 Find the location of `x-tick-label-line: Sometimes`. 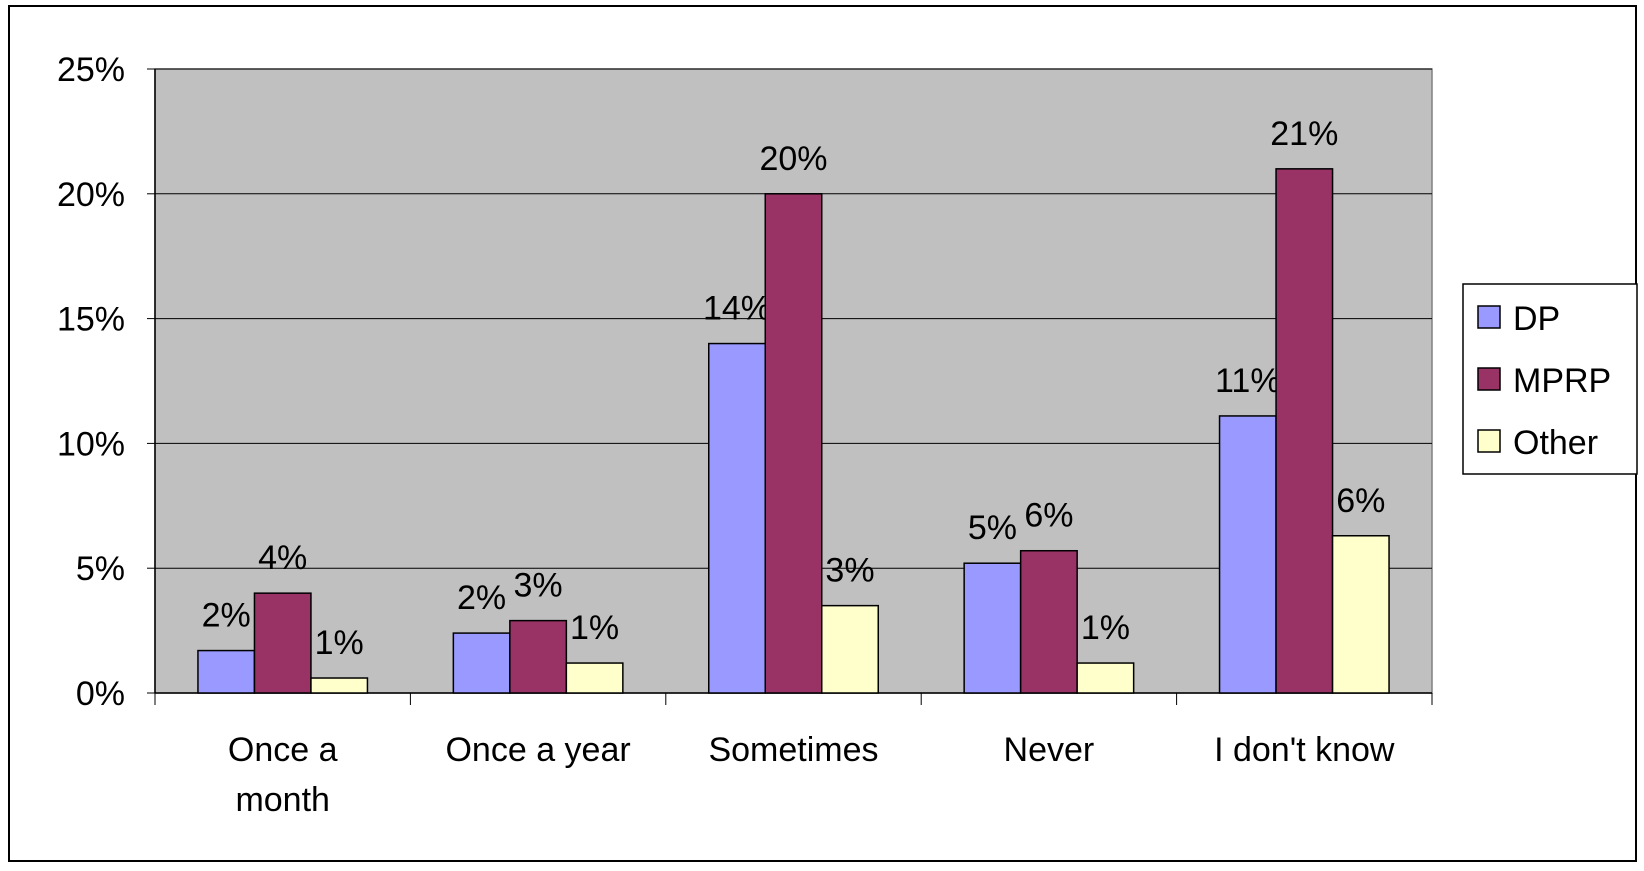

x-tick-label-line: Sometimes is located at coordinates (793, 750).